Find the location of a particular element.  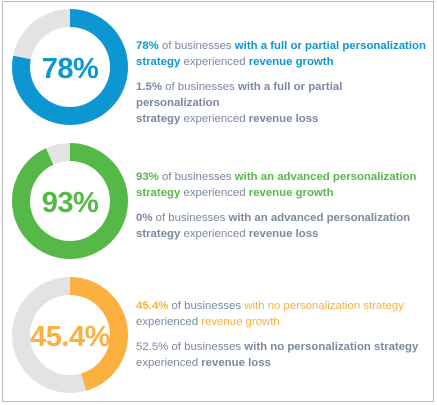

donut-svg: 93% is located at coordinates (70, 201).